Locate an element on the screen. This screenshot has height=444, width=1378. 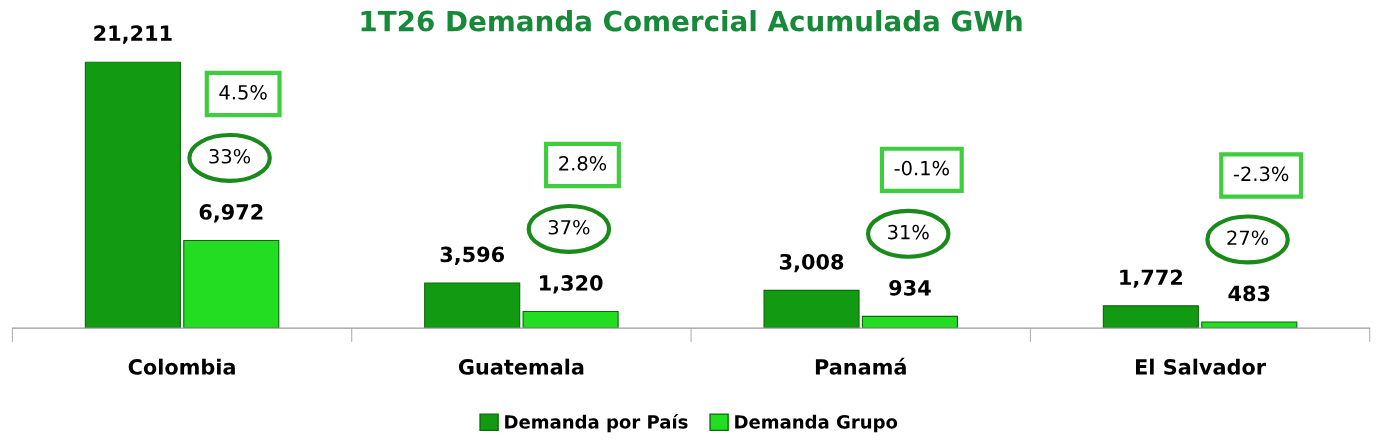
x-tick-label: Panamá is located at coordinates (860, 366).